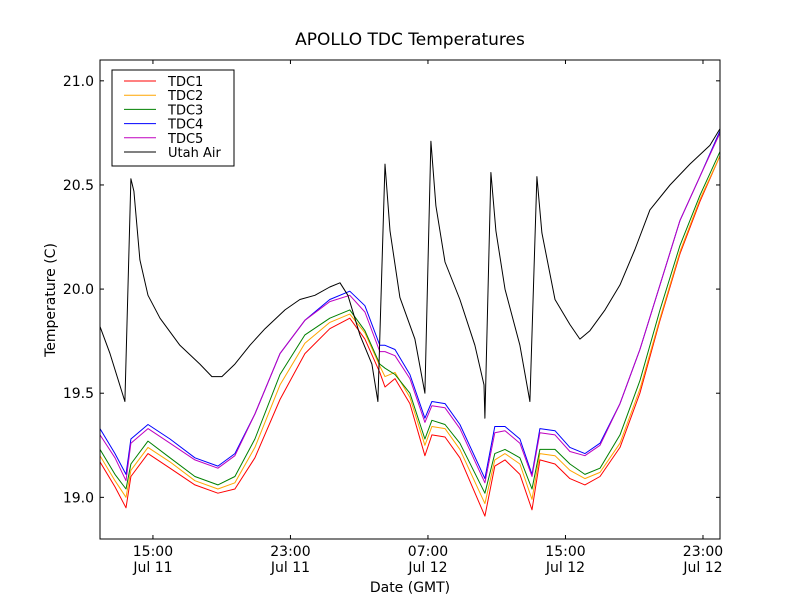 The width and height of the screenshot is (800, 600). What do you see at coordinates (185, 96) in the screenshot?
I see `legend-label: TDC2` at bounding box center [185, 96].